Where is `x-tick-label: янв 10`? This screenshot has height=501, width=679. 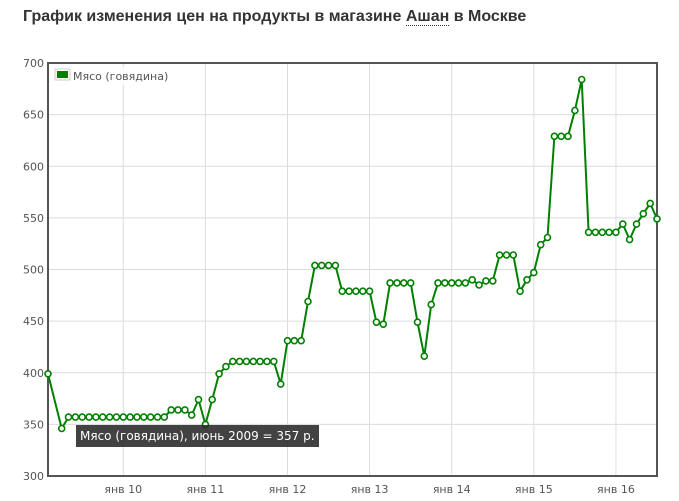 x-tick-label: янв 10 is located at coordinates (123, 489).